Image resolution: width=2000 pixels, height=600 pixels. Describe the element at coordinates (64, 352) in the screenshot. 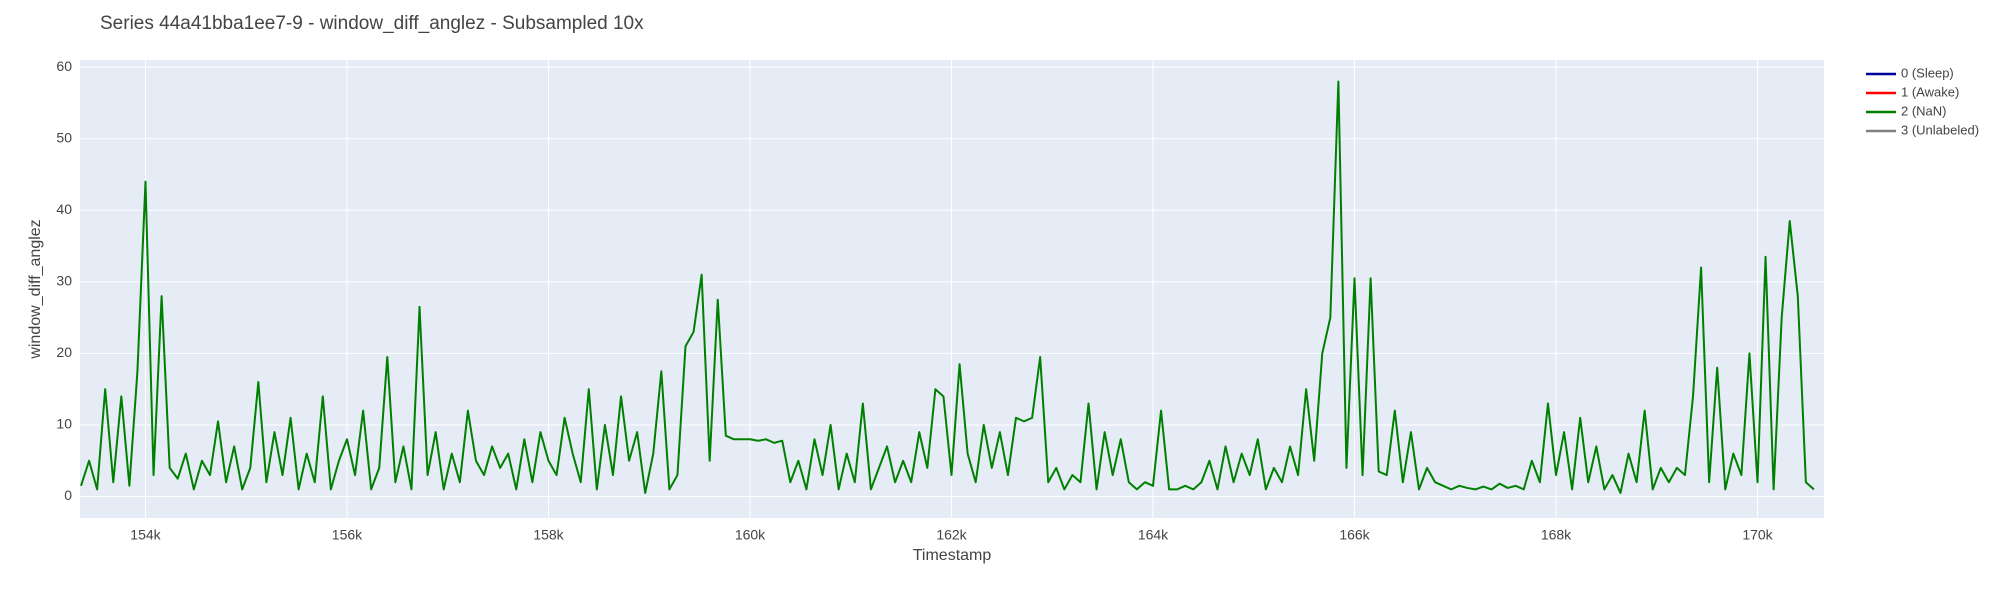

I see `y-tick-label: 20` at that location.